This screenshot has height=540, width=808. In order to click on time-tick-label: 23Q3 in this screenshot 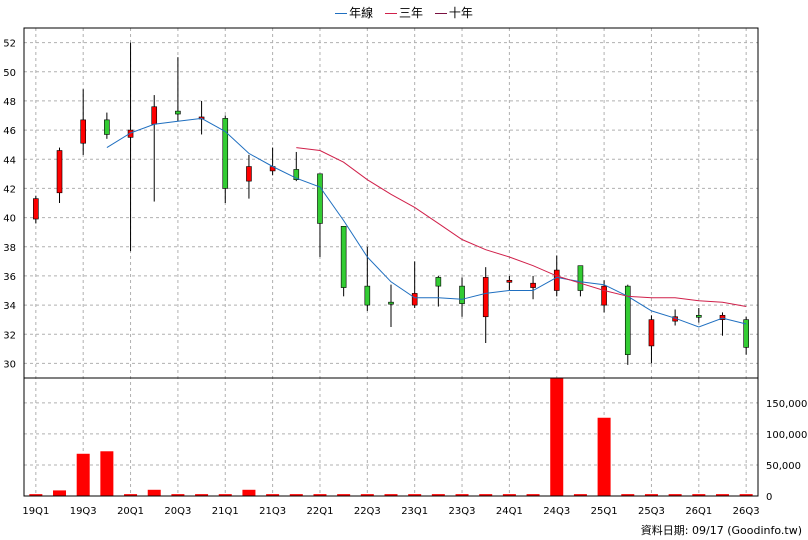, I will do `click(462, 511)`.